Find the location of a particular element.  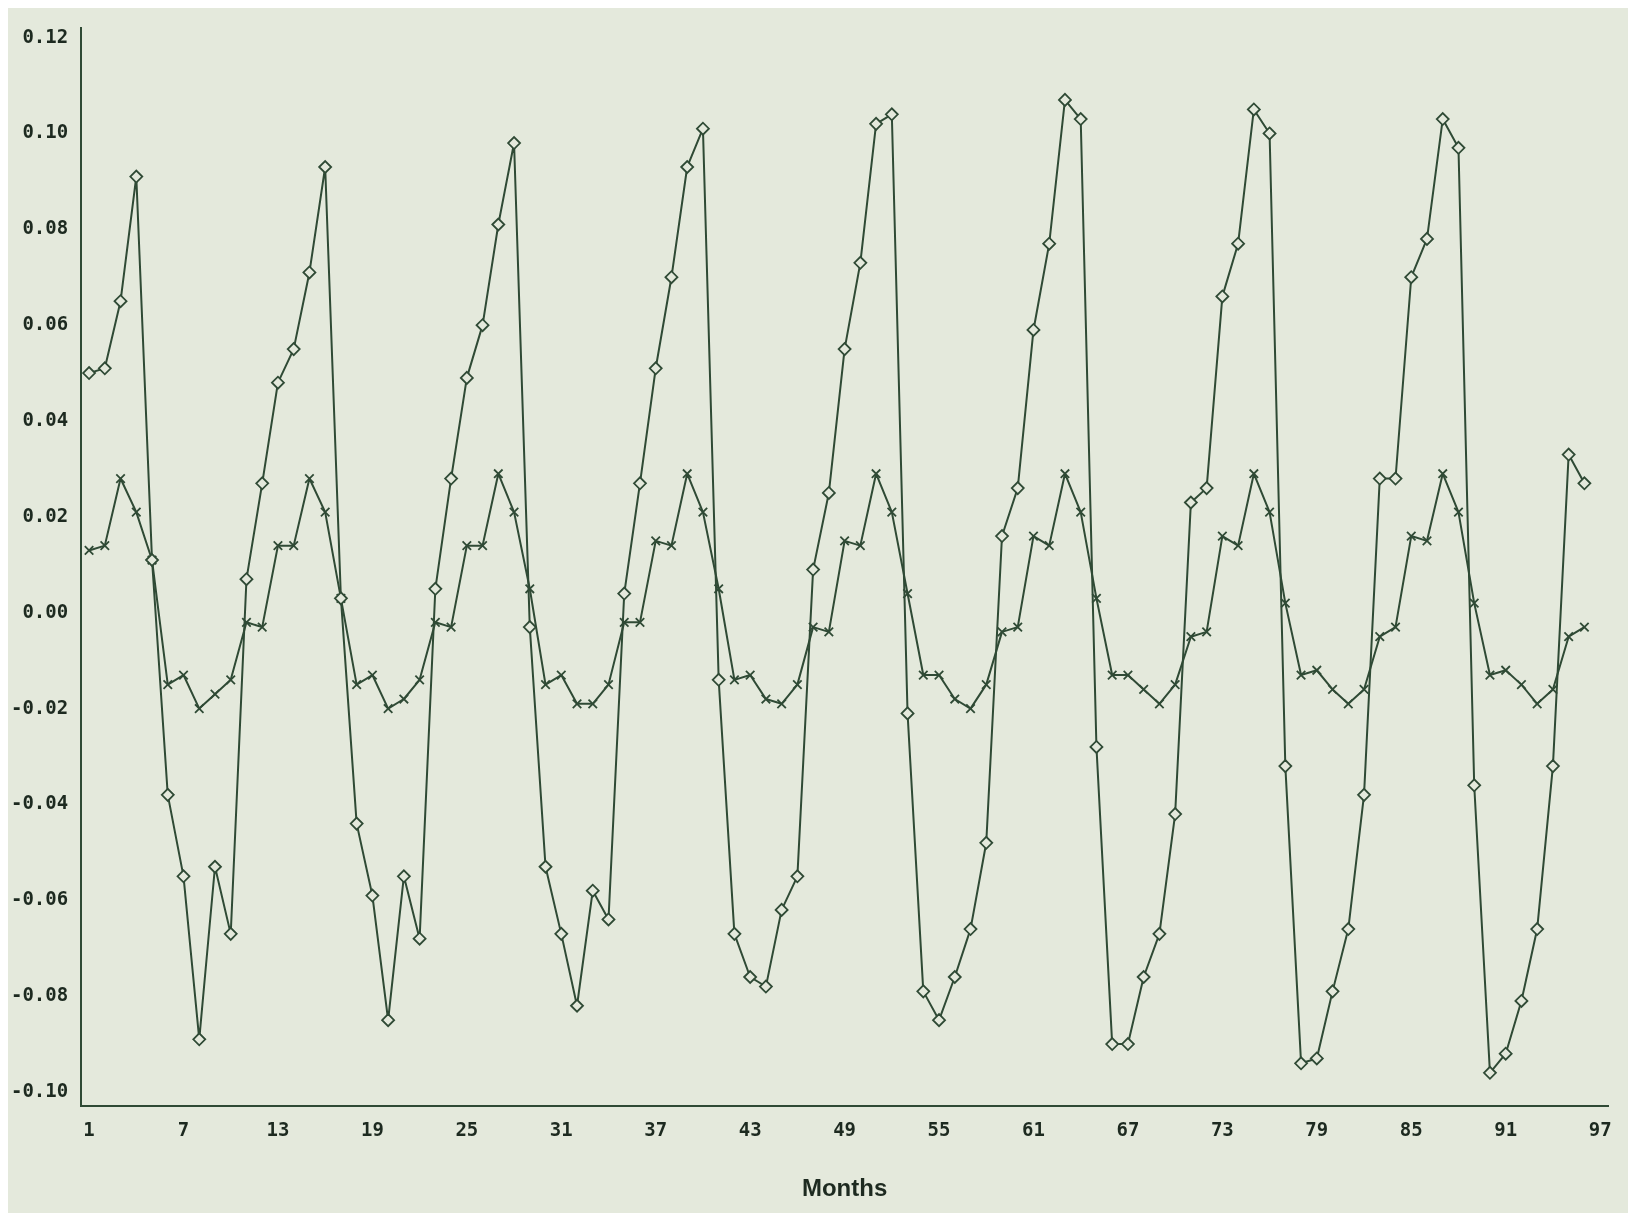

y-tick-label: -0.10 is located at coordinates (39, 1089).